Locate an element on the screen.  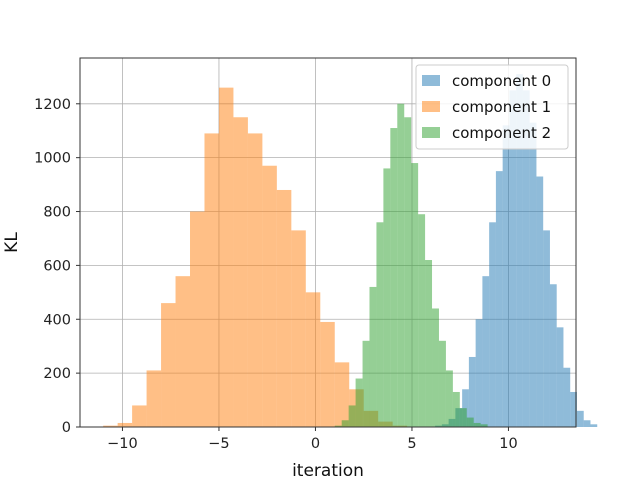
y-tick-label: 400 is located at coordinates (57, 320).